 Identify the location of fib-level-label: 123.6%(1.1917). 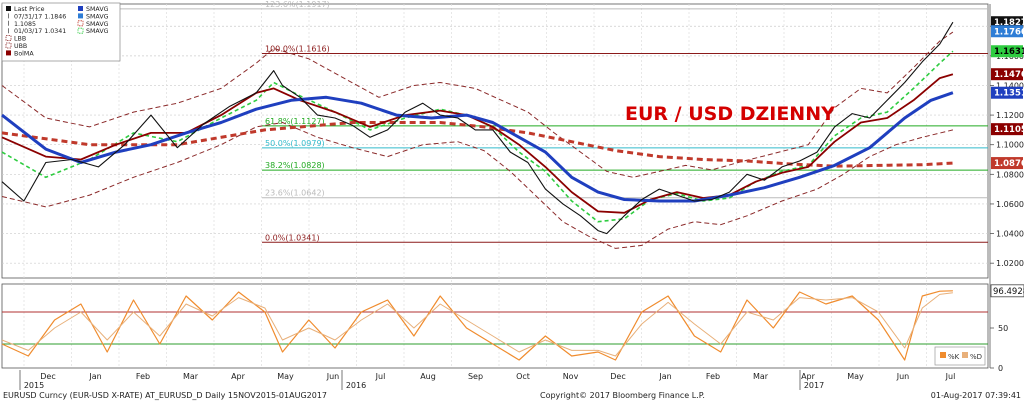
(297, 4).